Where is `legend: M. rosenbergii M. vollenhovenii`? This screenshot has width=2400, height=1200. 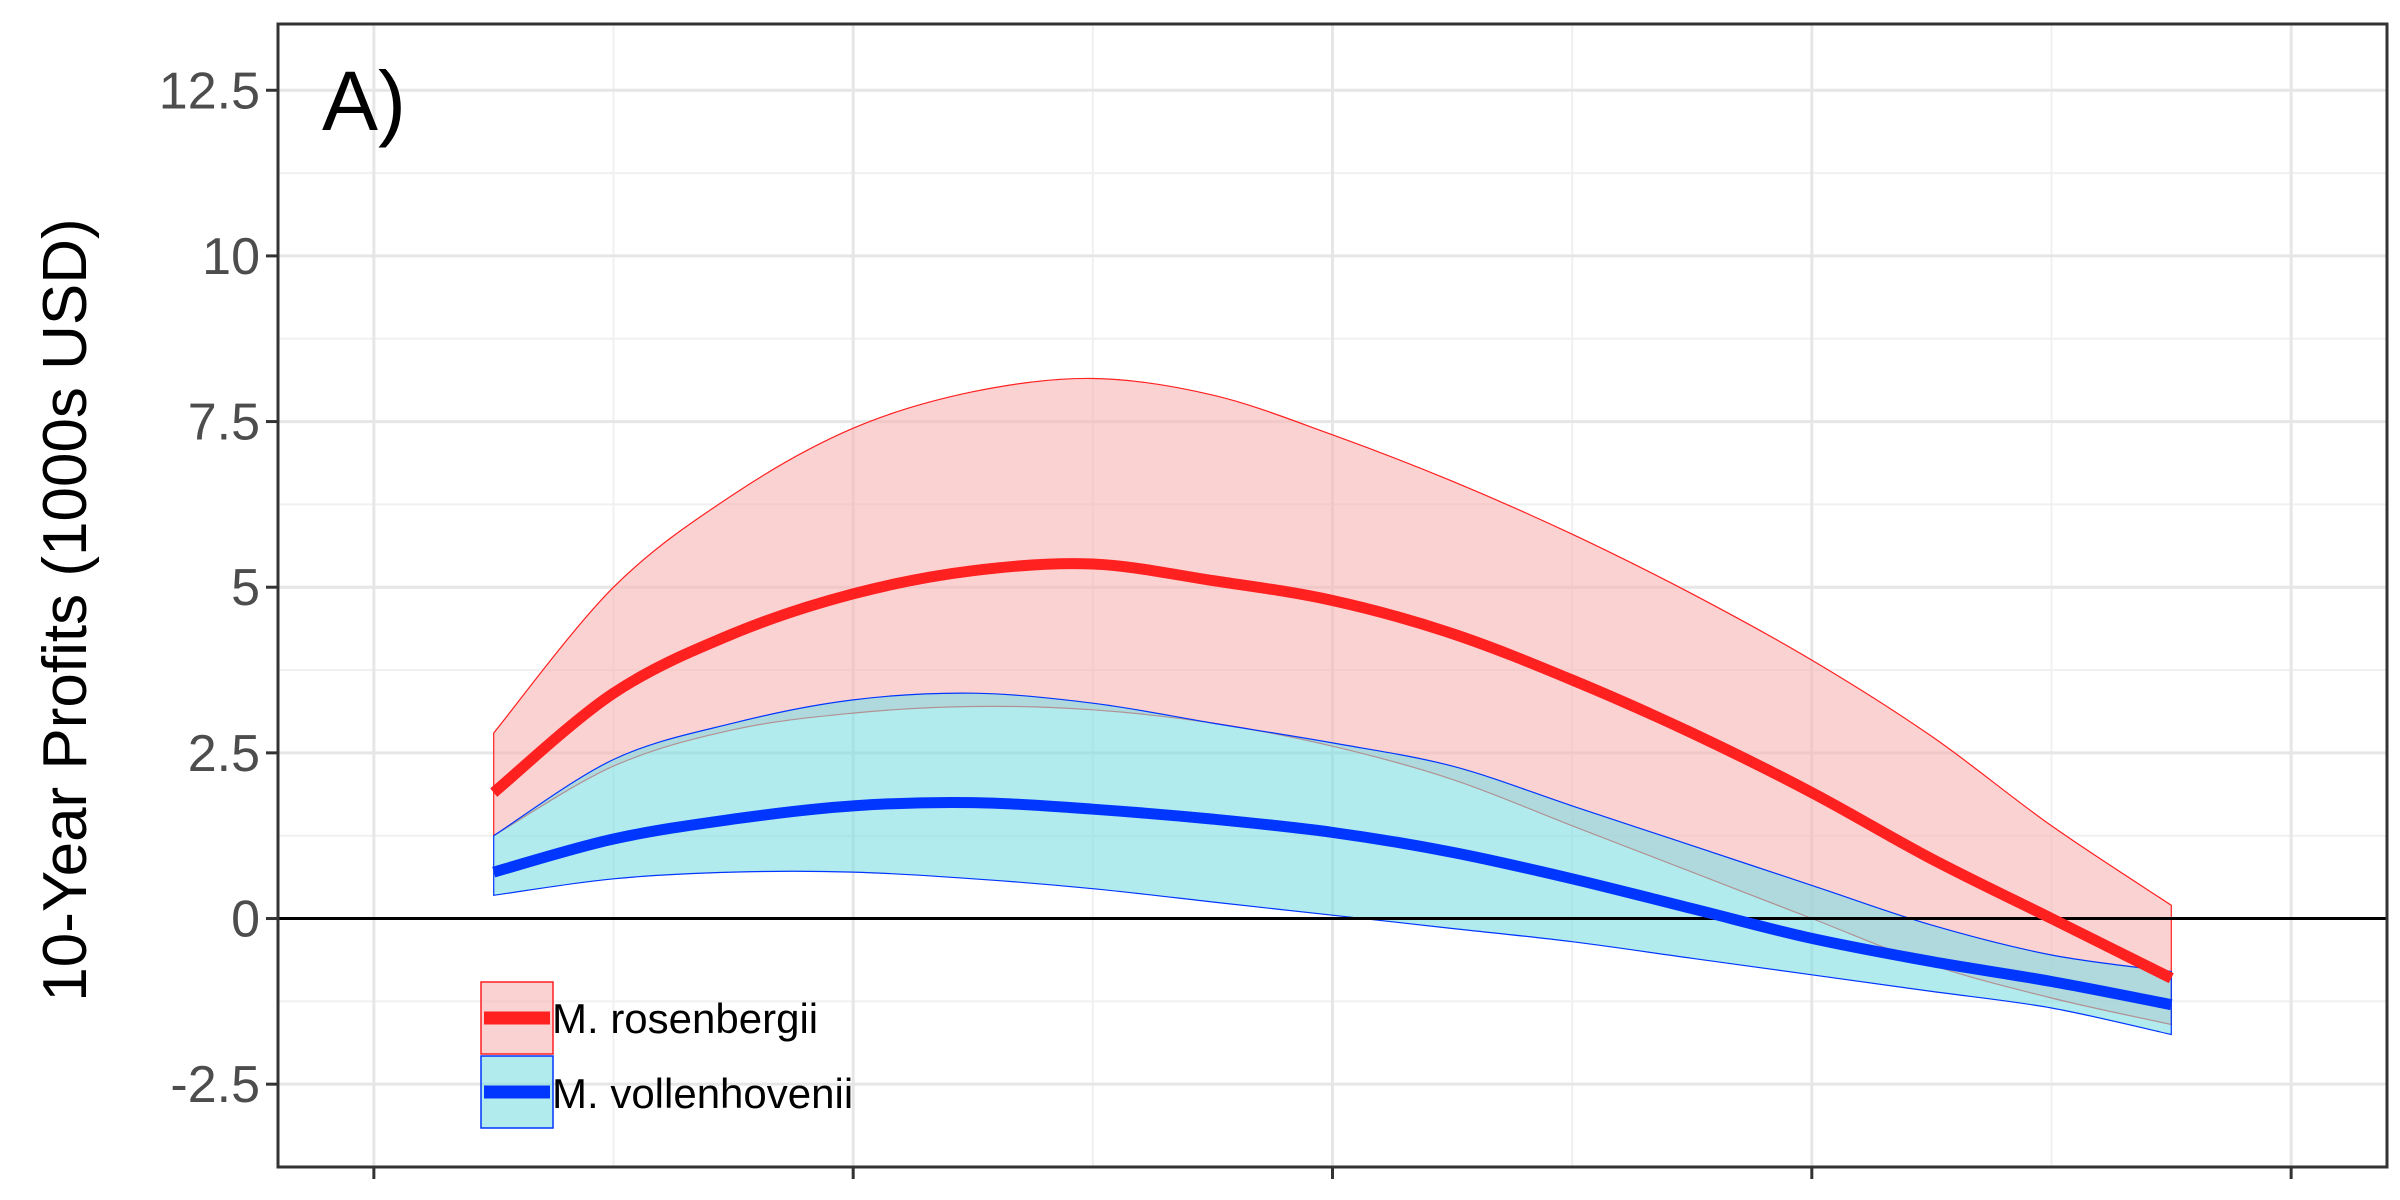
legend: M. rosenbergii M. vollenhovenii is located at coordinates (666, 1055).